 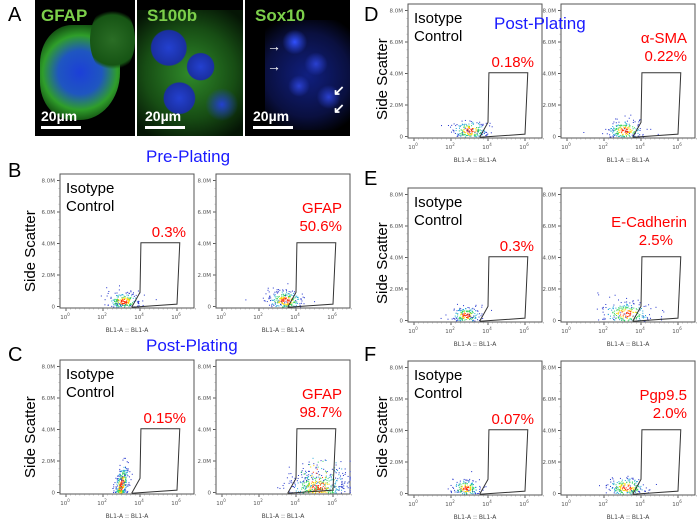 I want to click on y-tick-label: 4.0M, so click(x=550, y=75).